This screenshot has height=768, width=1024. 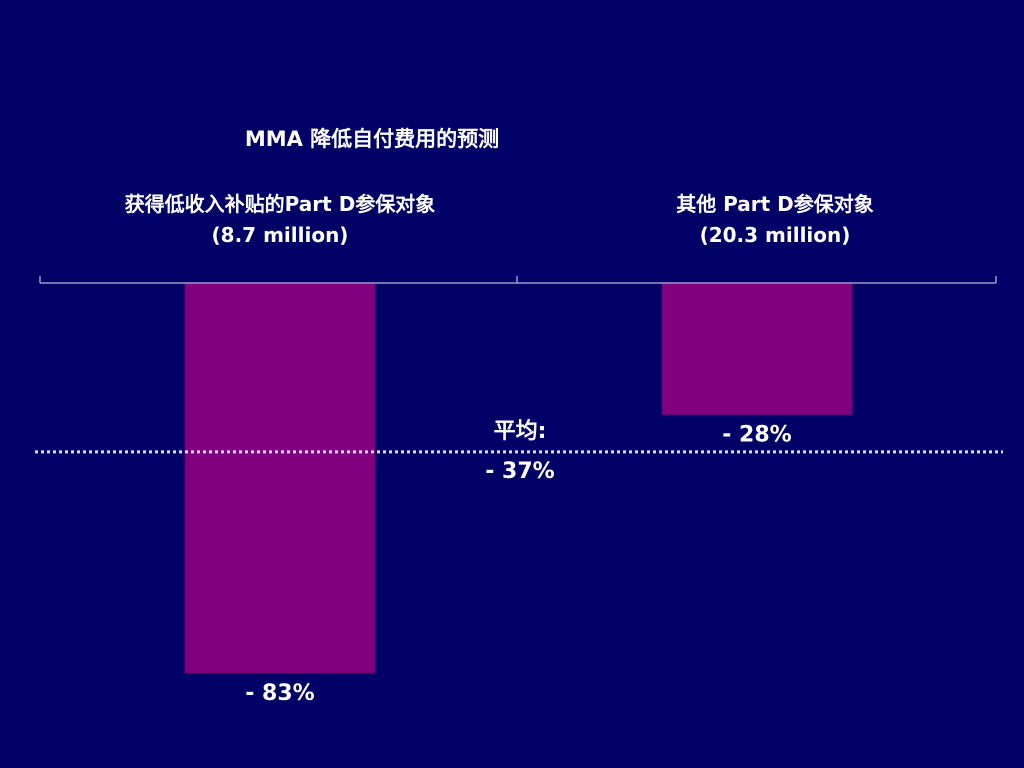 What do you see at coordinates (372, 139) in the screenshot?
I see `chart-title: MMA 降低自付费用的预测` at bounding box center [372, 139].